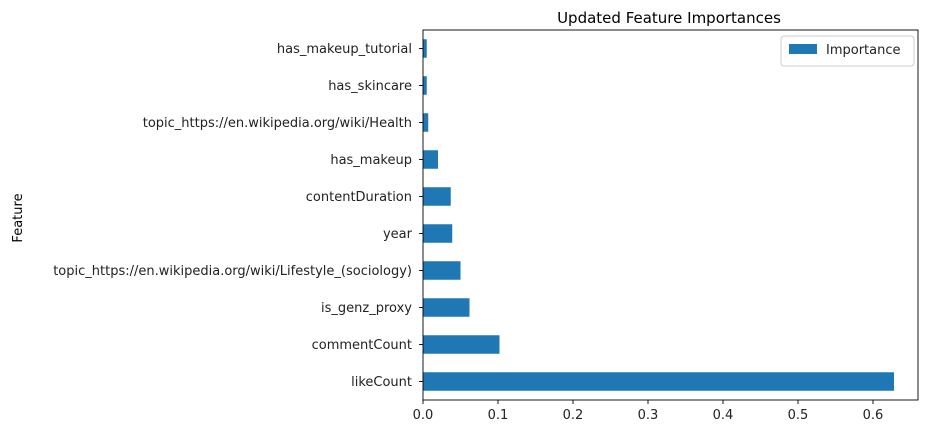 The image size is (929, 435). What do you see at coordinates (803, 49) in the screenshot?
I see `legend-swatch` at bounding box center [803, 49].